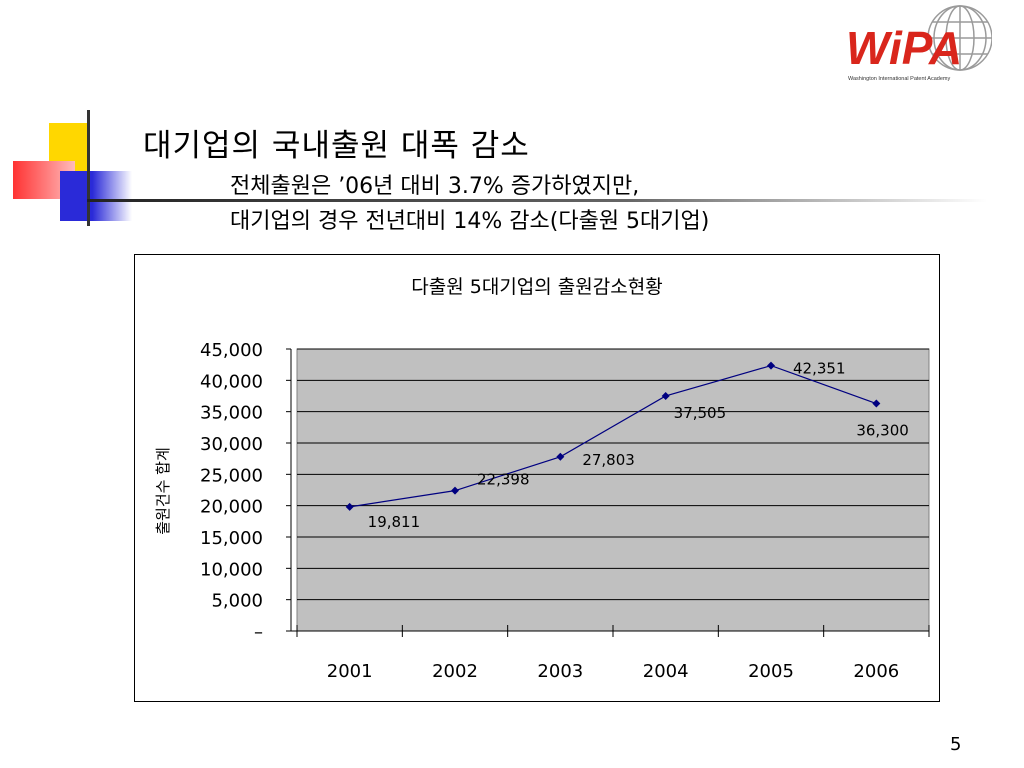 The width and height of the screenshot is (1024, 768). Describe the element at coordinates (394, 522) in the screenshot. I see `data-label: 19,811` at that location.